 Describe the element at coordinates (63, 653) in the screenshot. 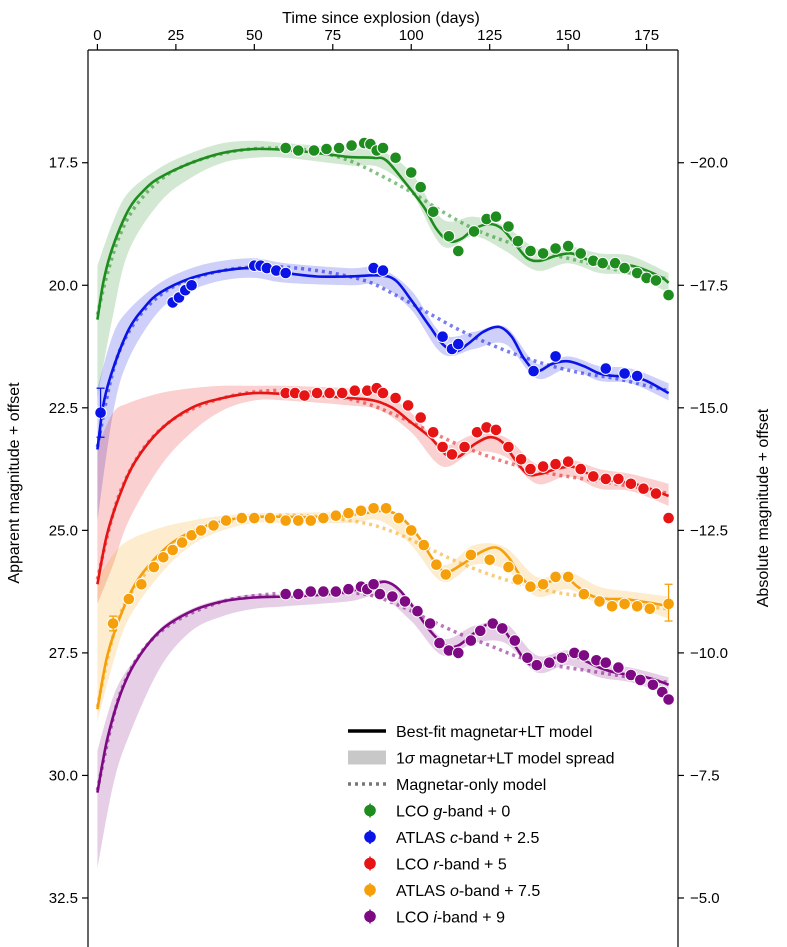

I see `y-tick-label: 27.5` at that location.